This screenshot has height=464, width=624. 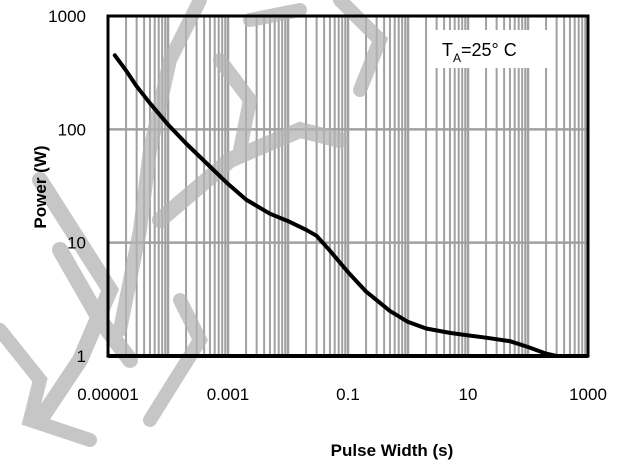 I want to click on annotation-background, so click(x=491, y=49).